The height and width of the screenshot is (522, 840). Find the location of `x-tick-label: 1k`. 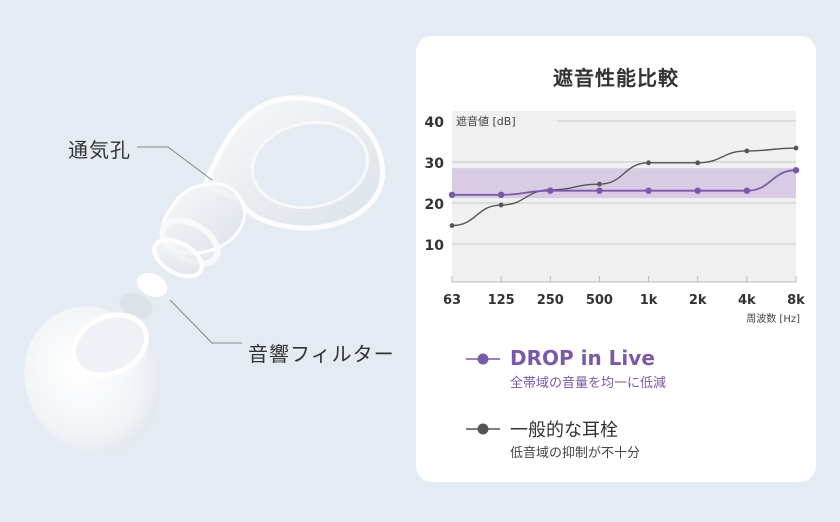

x-tick-label: 1k is located at coordinates (649, 300).